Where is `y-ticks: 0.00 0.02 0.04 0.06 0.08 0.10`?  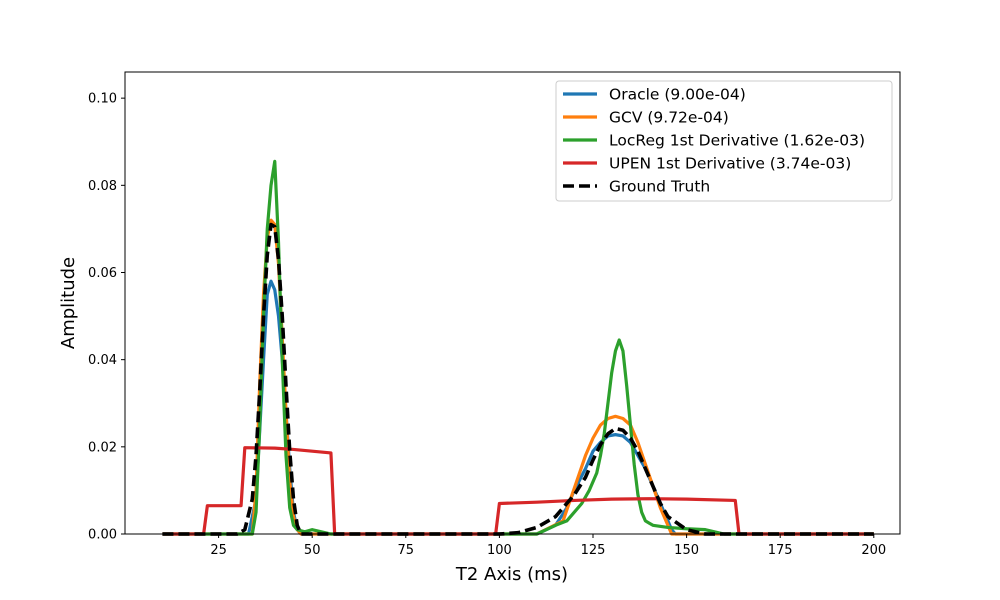
y-ticks: 0.00 0.02 0.04 0.06 0.08 0.10 is located at coordinates (106, 317).